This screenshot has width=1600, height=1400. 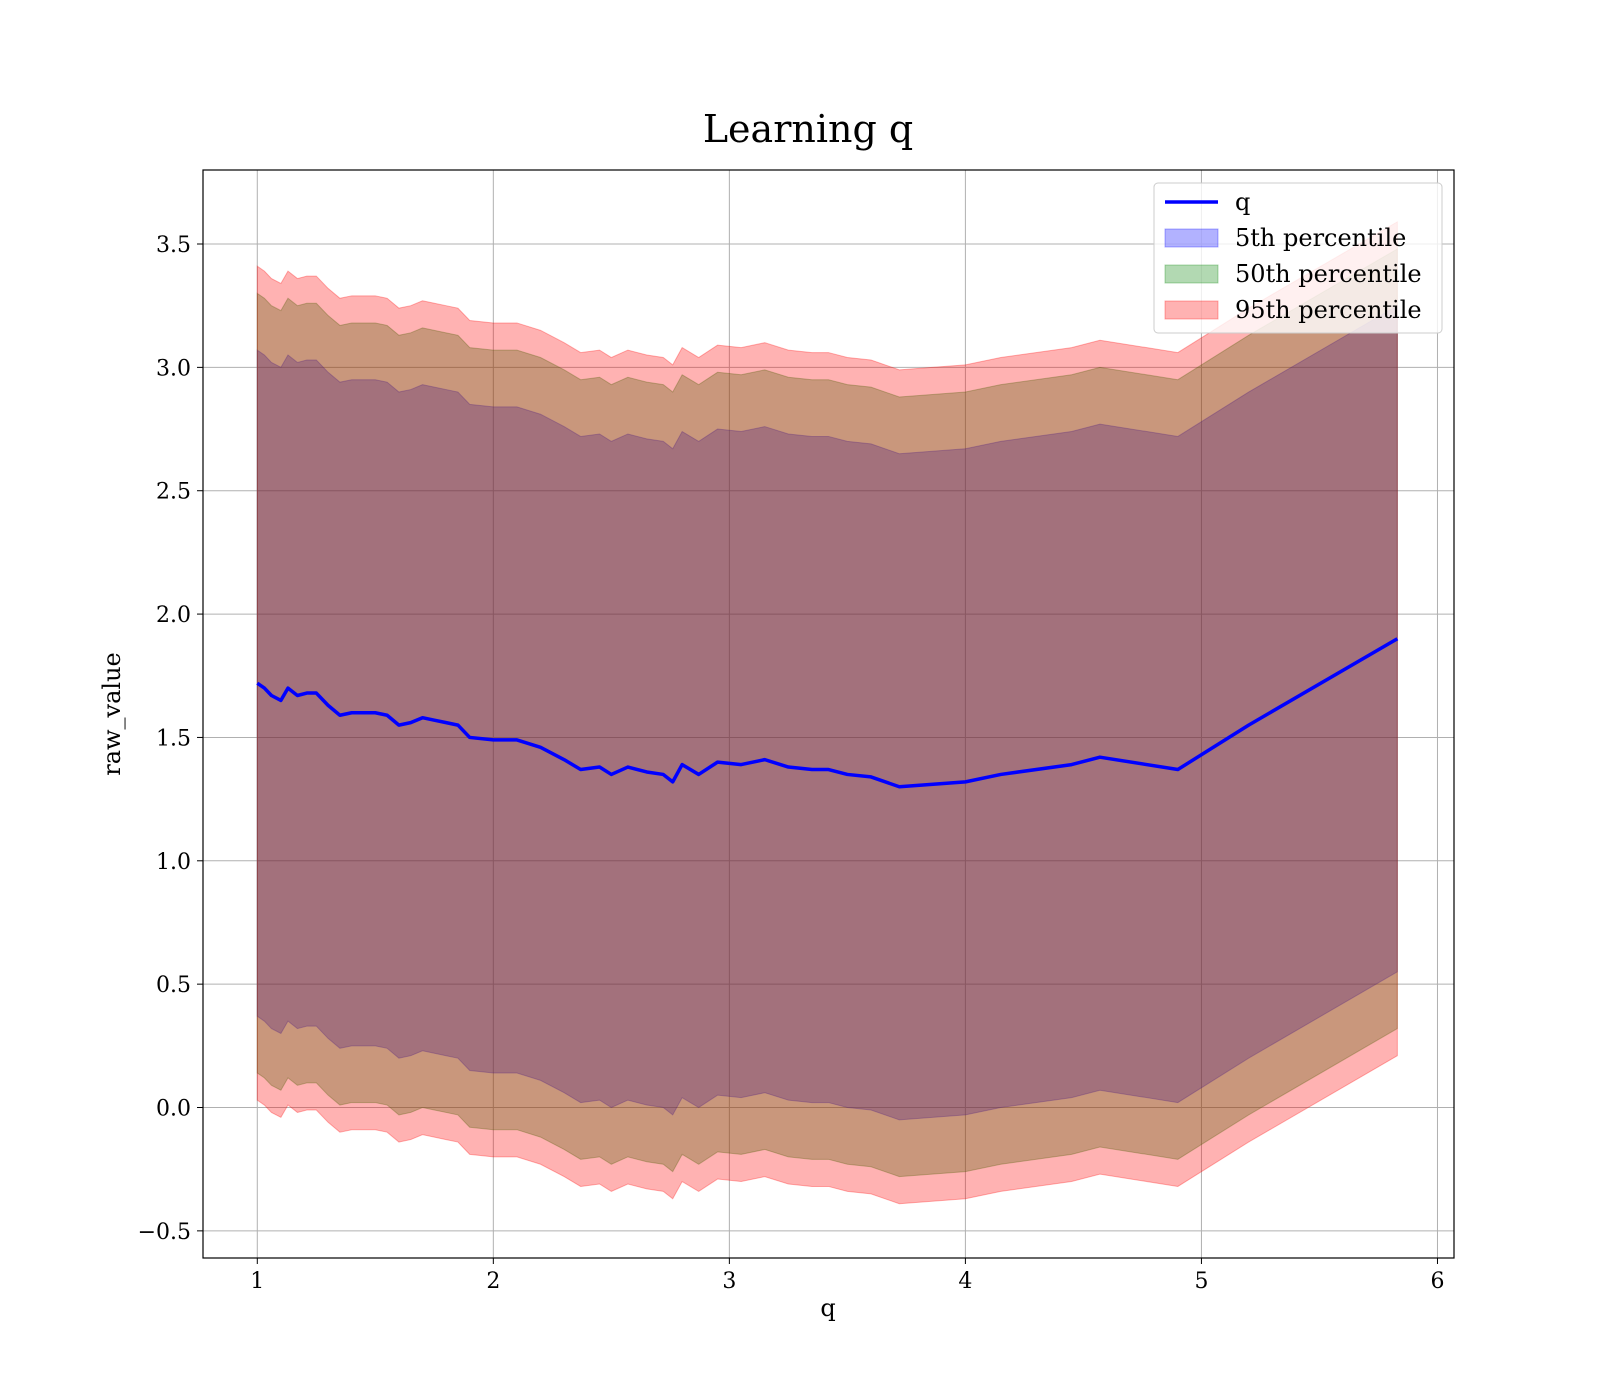 What do you see at coordinates (257, 1281) in the screenshot?
I see `x-tick-label: 1` at bounding box center [257, 1281].